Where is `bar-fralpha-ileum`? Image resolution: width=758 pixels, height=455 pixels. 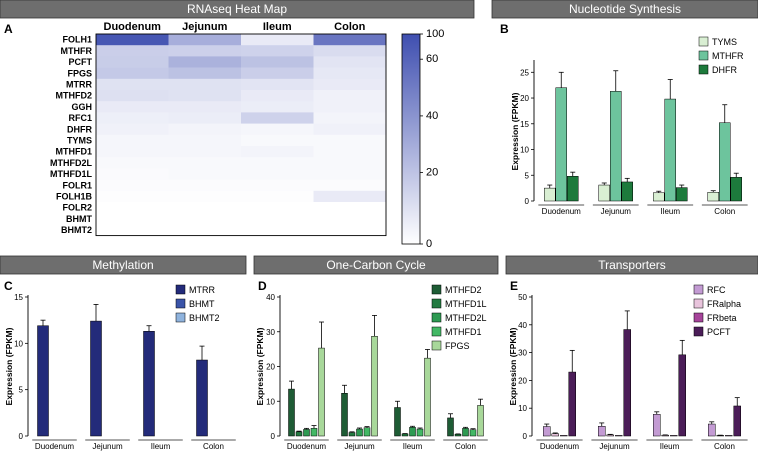 bar-fralpha-ileum is located at coordinates (665, 435).